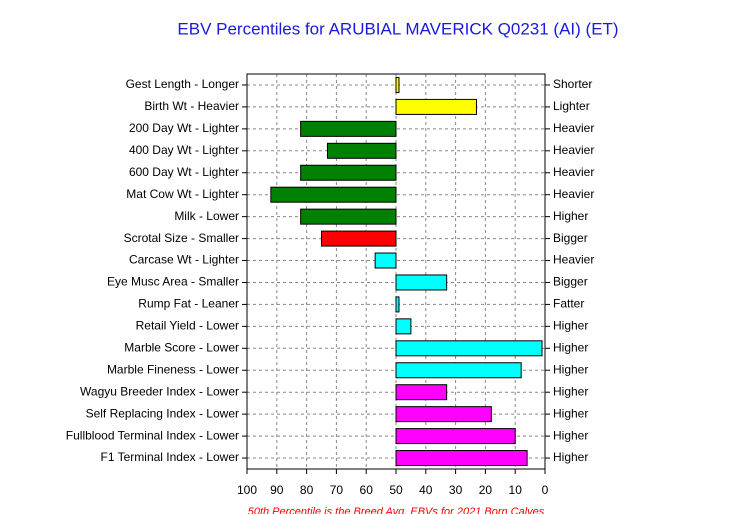  Describe the element at coordinates (184, 150) in the screenshot. I see `y-tick-label: 400 Day Wt - Lighter` at that location.